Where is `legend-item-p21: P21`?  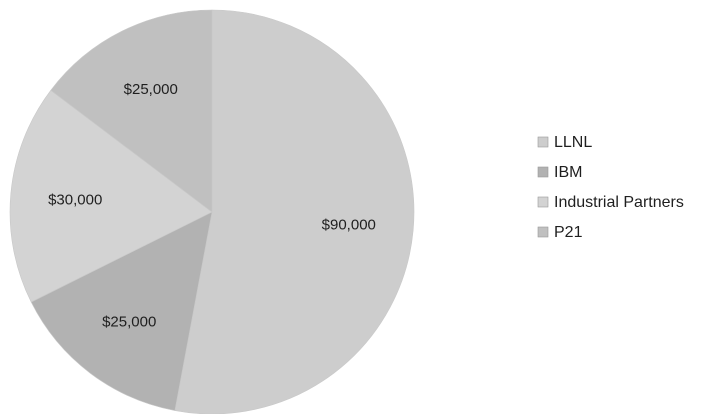
legend-item-p21: P21 is located at coordinates (560, 232).